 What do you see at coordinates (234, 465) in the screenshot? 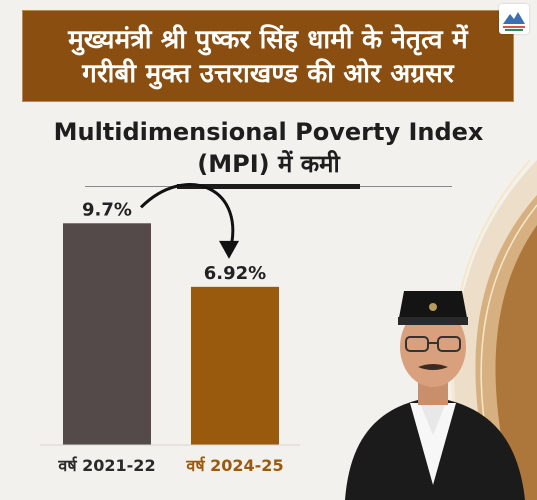
I see `category-label-1: वर्ष 2024-25` at bounding box center [234, 465].